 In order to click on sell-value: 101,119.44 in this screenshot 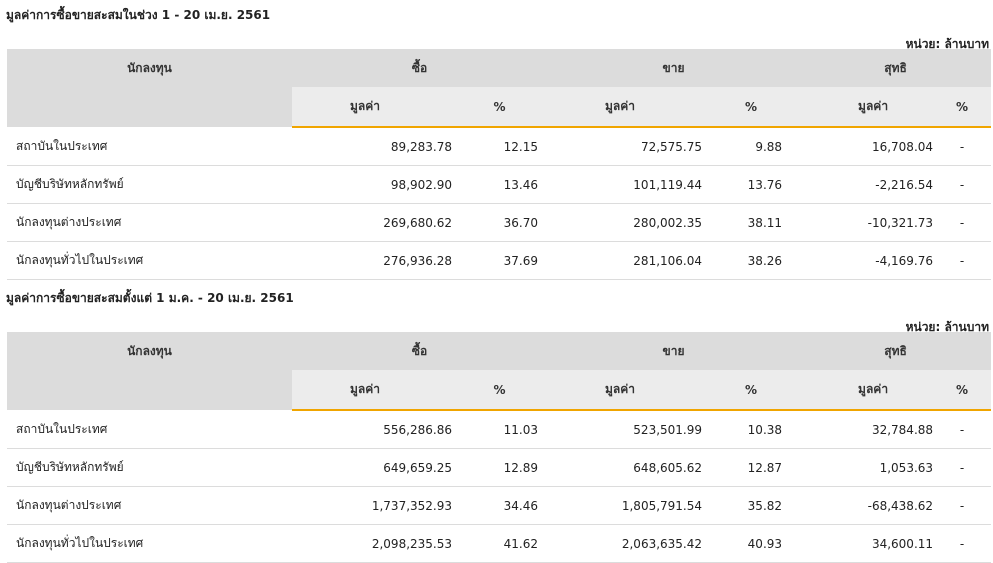, I will do `click(625, 184)`.